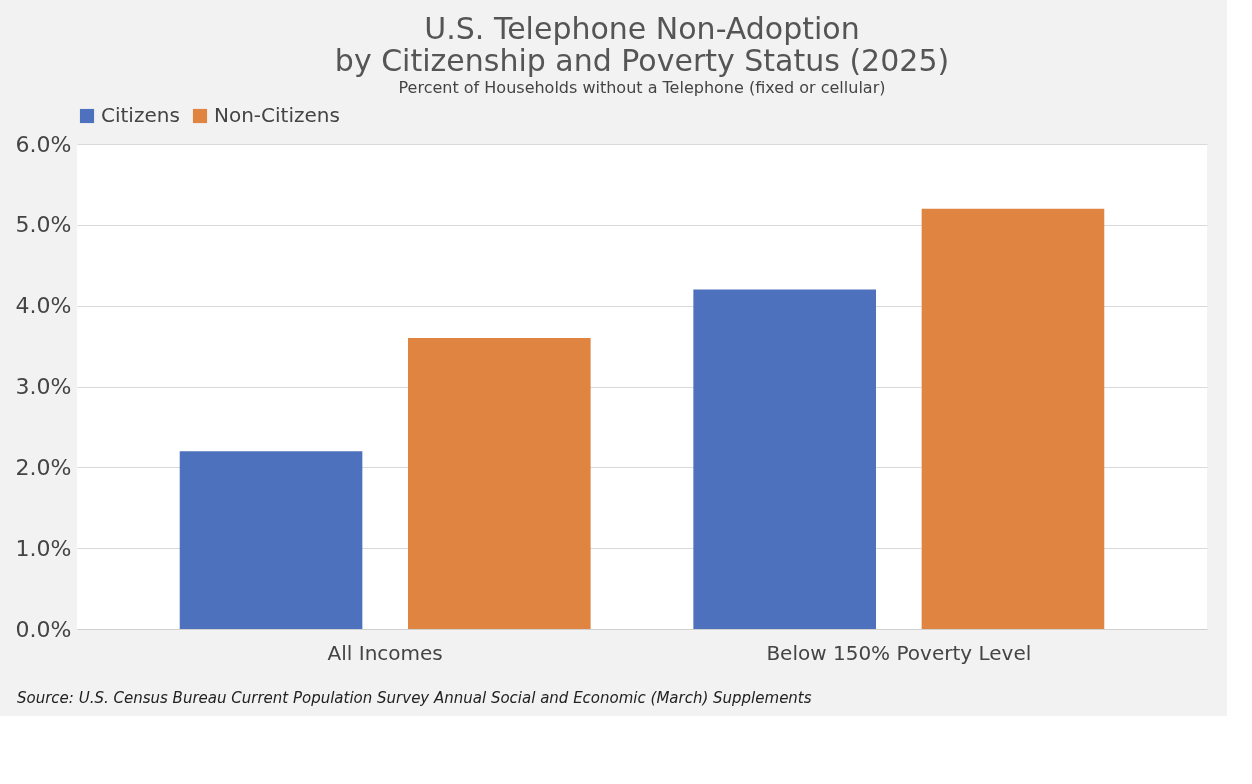  Describe the element at coordinates (43, 225) in the screenshot. I see `y-tick-label: 5.0%` at that location.